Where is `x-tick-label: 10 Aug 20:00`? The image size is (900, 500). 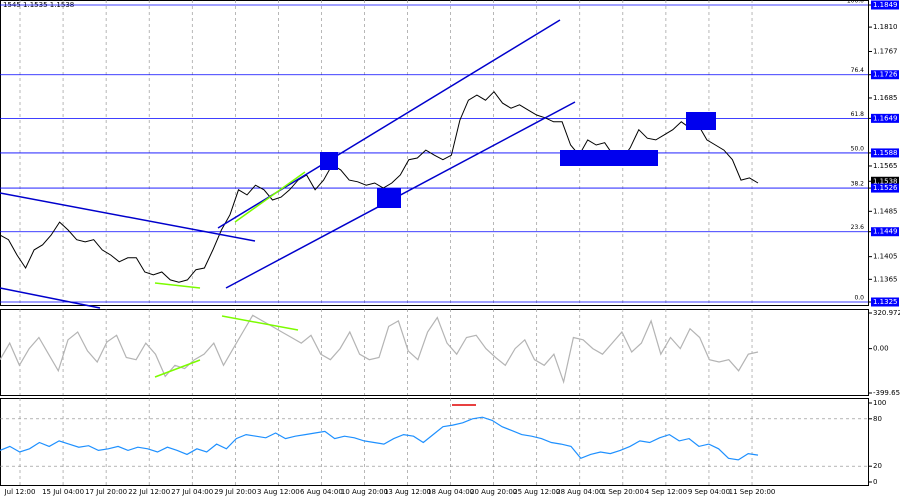
x-tick-label: 10 Aug 20:00 is located at coordinates (364, 492).